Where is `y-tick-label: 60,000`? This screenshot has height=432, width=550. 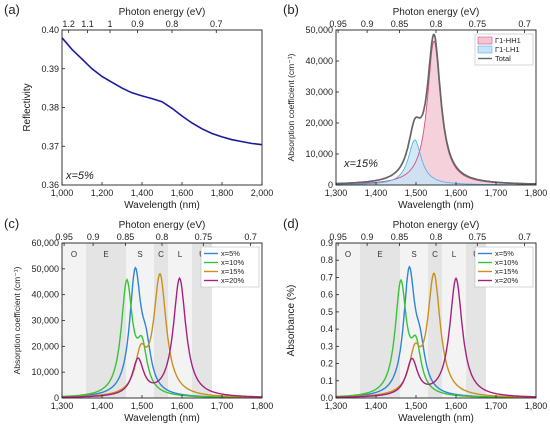
y-tick-label: 60,000 is located at coordinates (45, 243).